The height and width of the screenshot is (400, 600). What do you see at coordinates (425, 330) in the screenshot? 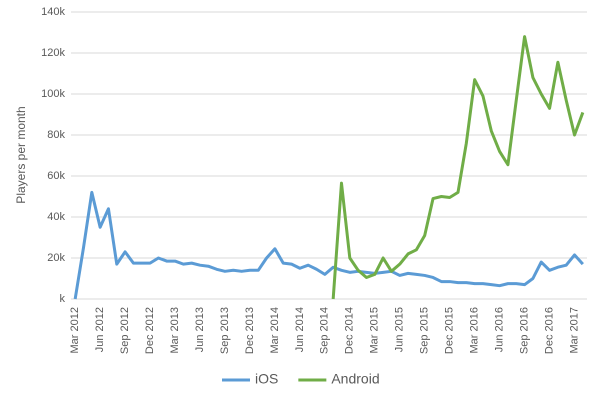
I see `x-tick-label: Sep 2015` at bounding box center [425, 330].